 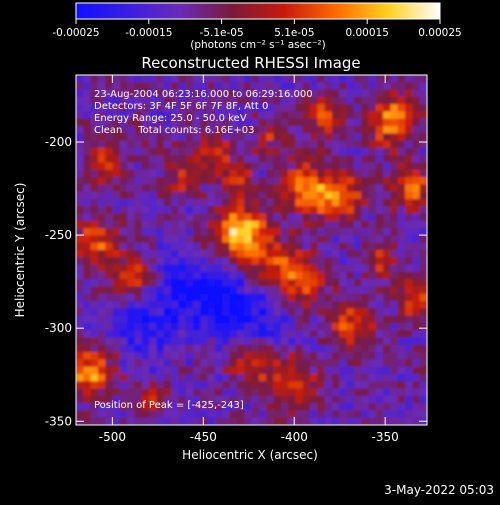 What do you see at coordinates (294, 33) in the screenshot?
I see `colorbar-tick-label: 5.1e-05` at bounding box center [294, 33].